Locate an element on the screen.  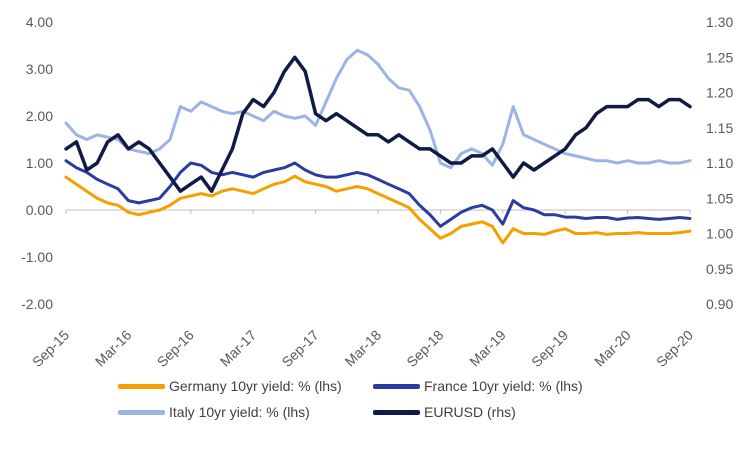
left-tick-label: 3.00 is located at coordinates (39, 69).